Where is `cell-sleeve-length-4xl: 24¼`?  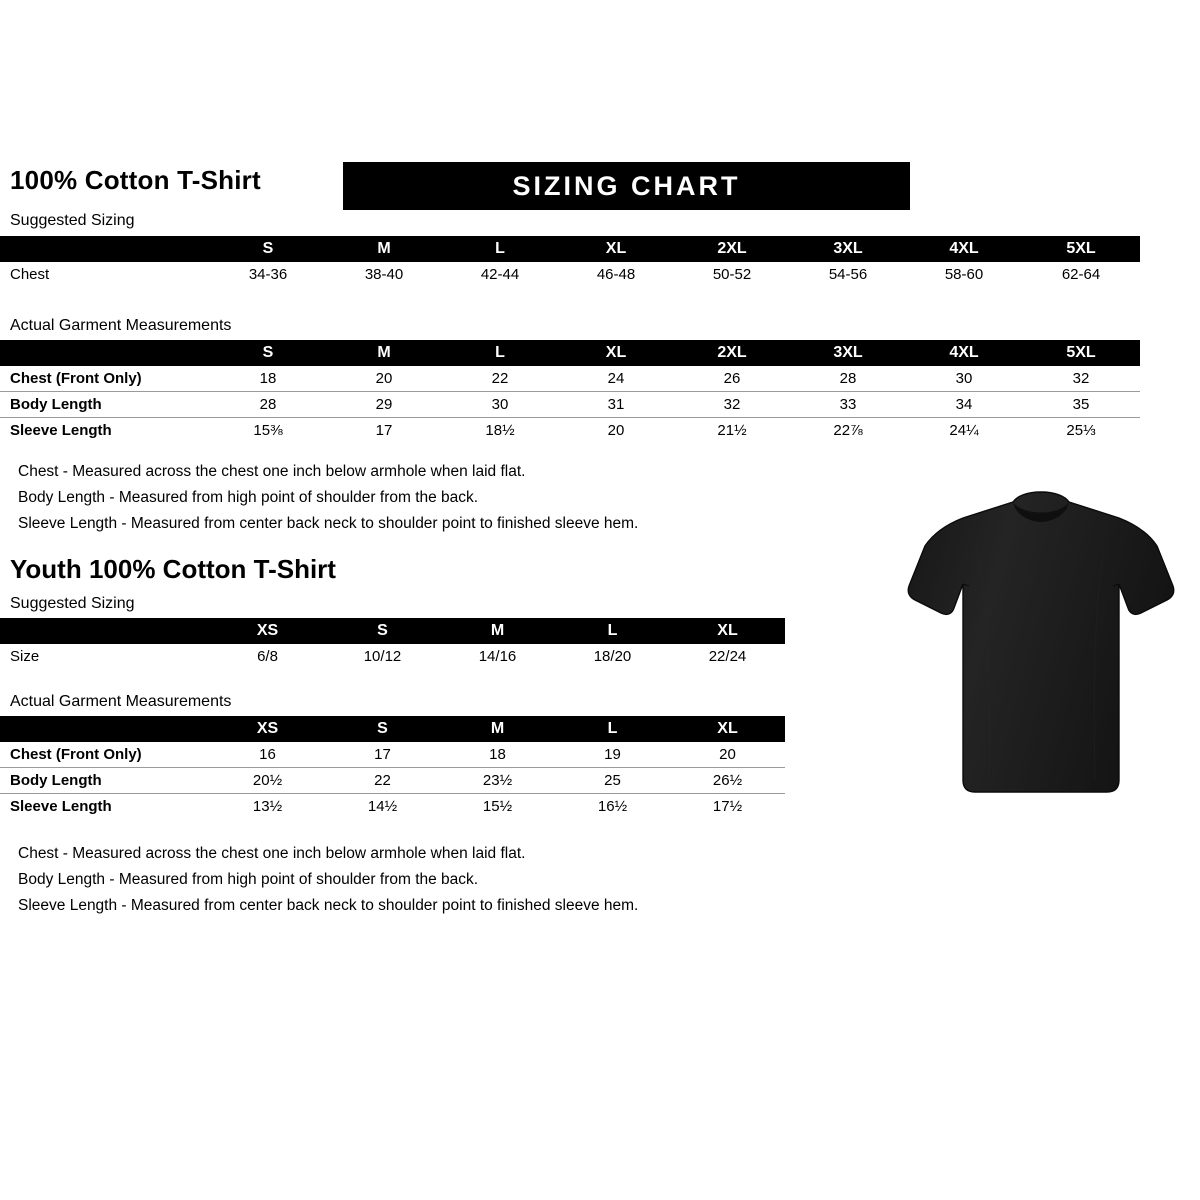
cell-sleeve-length-4xl: 24¼ is located at coordinates (964, 430).